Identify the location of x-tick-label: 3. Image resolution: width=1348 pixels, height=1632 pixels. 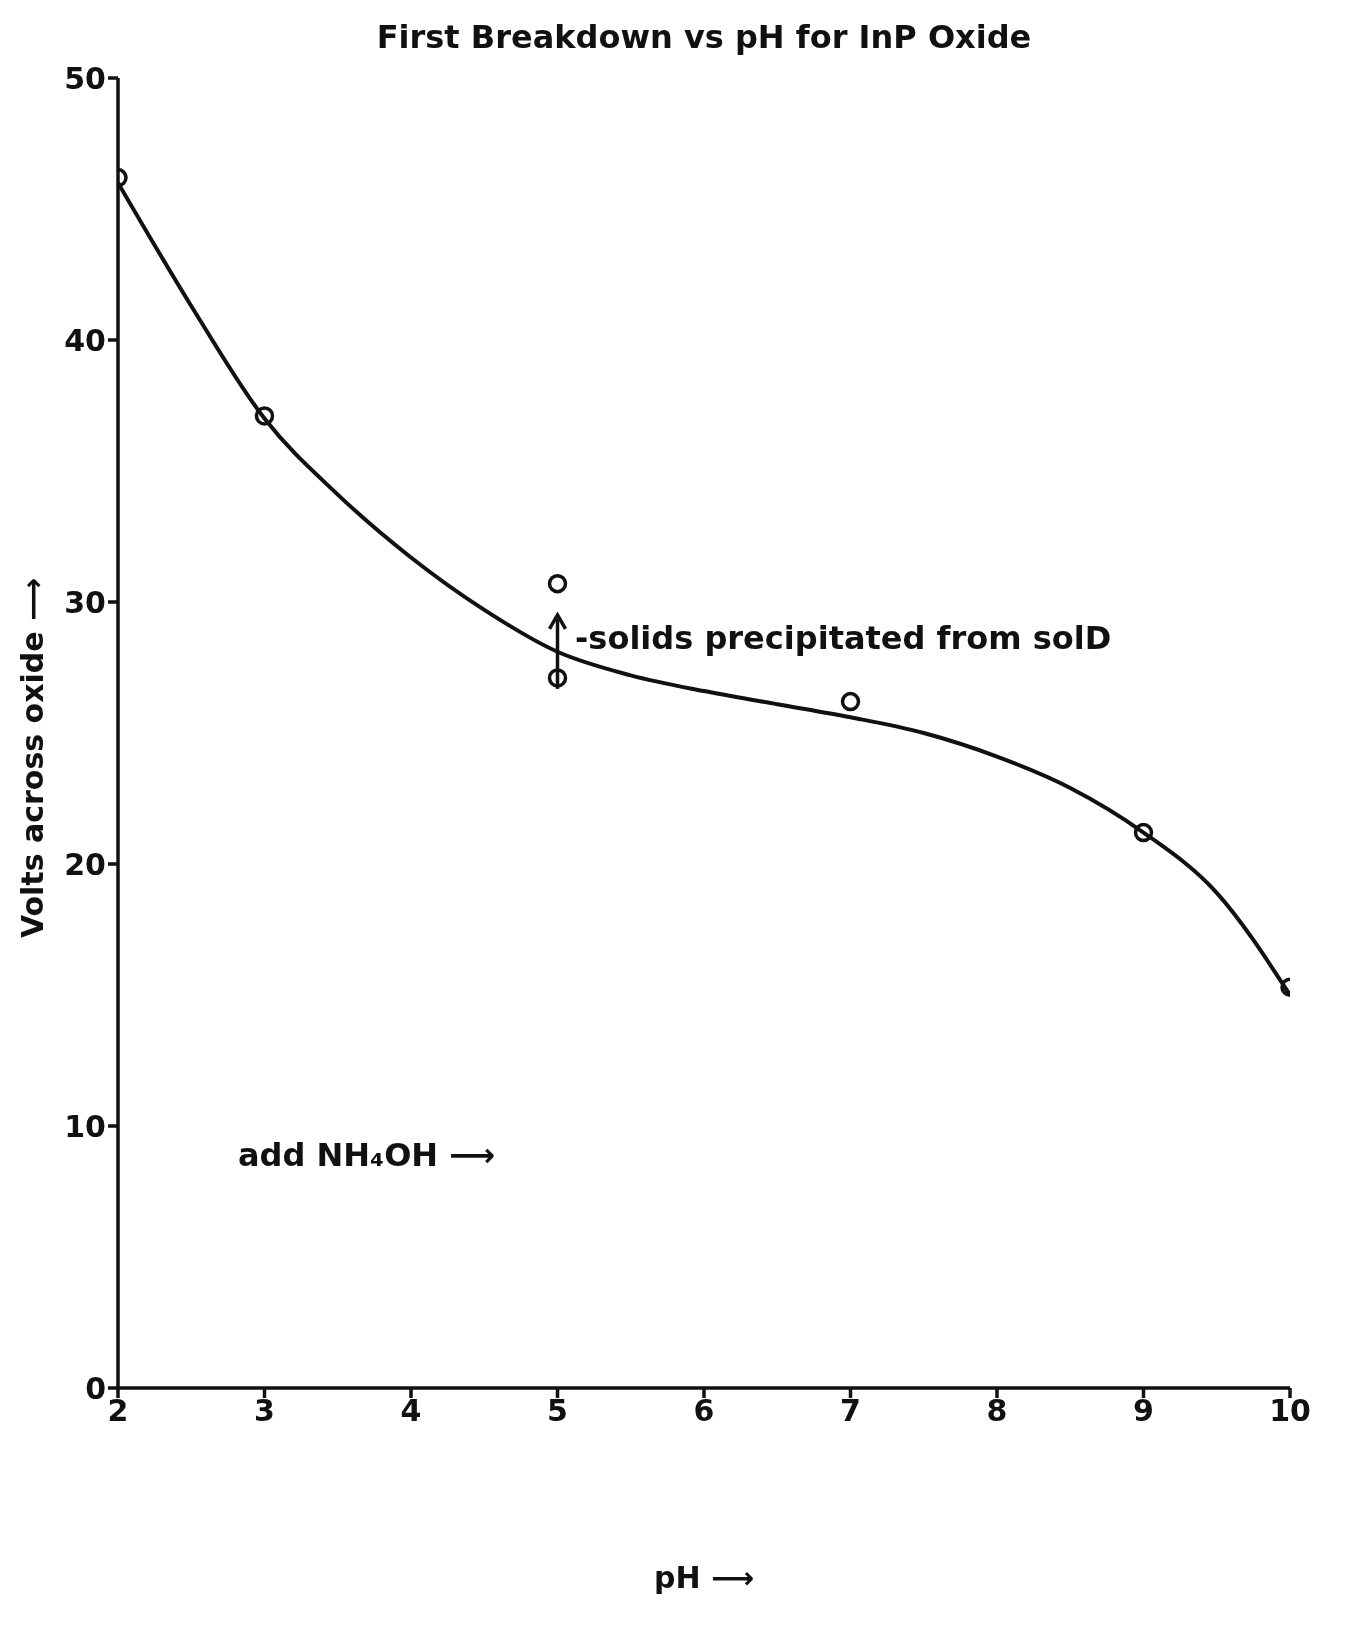
(264, 1411).